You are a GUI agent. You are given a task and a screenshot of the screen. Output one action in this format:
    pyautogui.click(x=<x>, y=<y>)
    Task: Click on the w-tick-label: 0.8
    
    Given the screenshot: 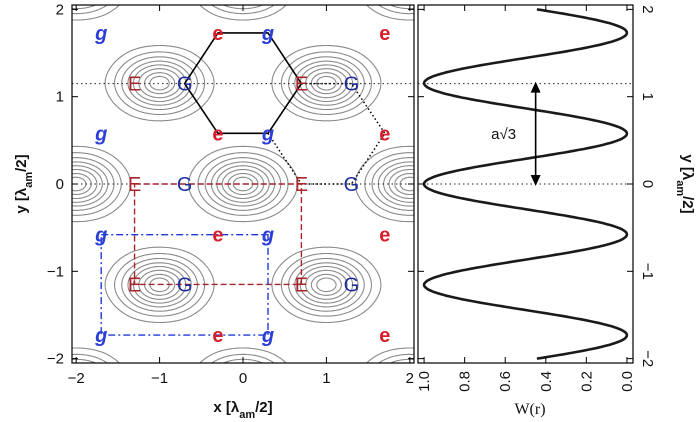 What is the action you would take?
    pyautogui.click(x=465, y=381)
    